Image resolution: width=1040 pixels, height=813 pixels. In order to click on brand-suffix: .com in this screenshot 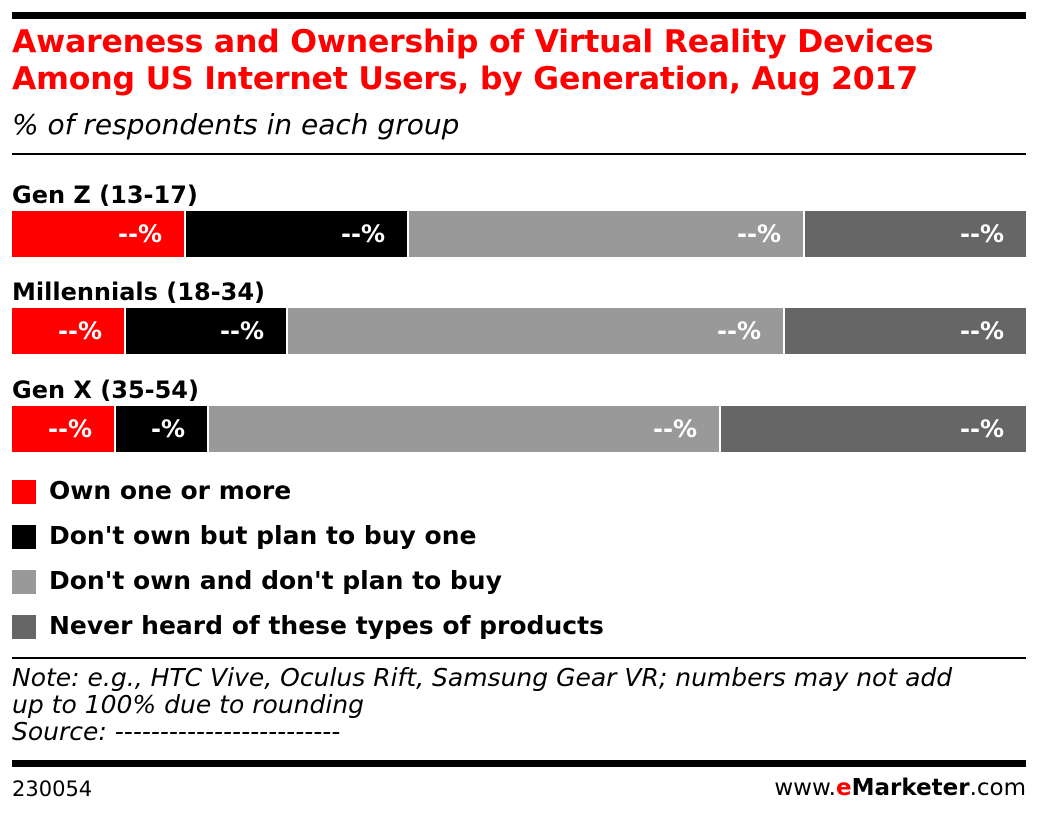, I will do `click(997, 788)`.